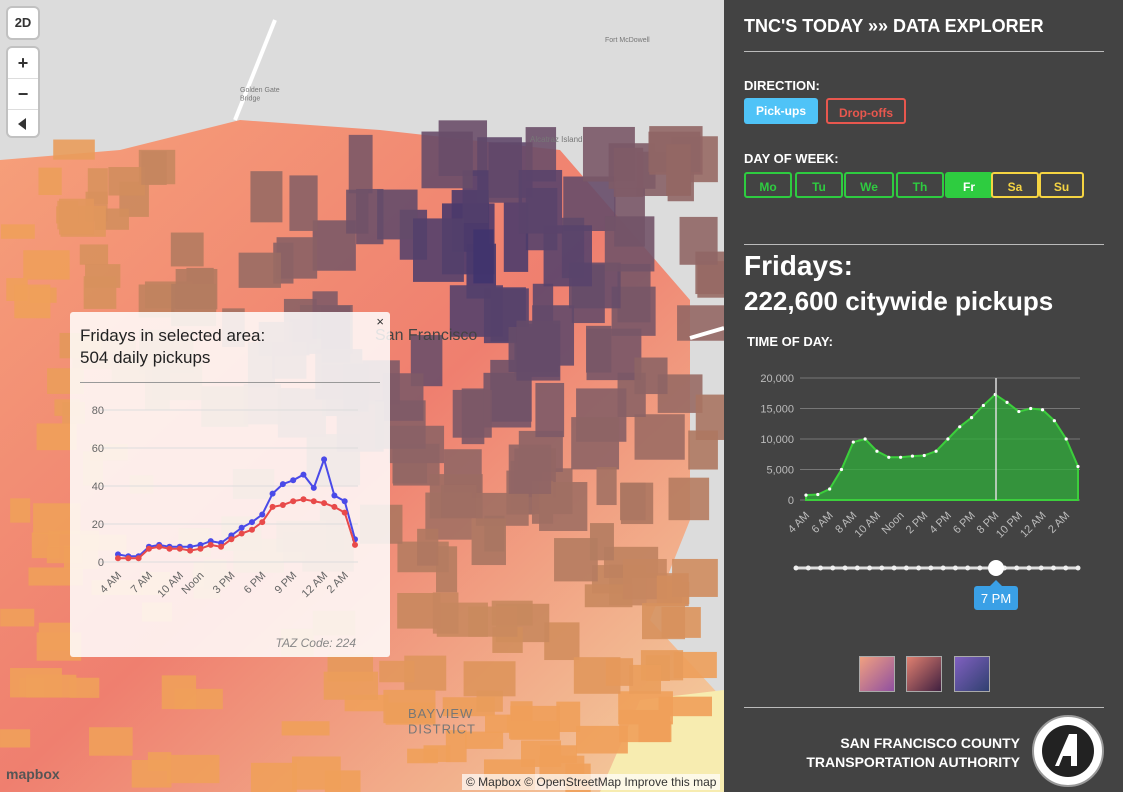  Describe the element at coordinates (791, 158) in the screenshot. I see `day-label: DAY OF WEEK:` at that location.